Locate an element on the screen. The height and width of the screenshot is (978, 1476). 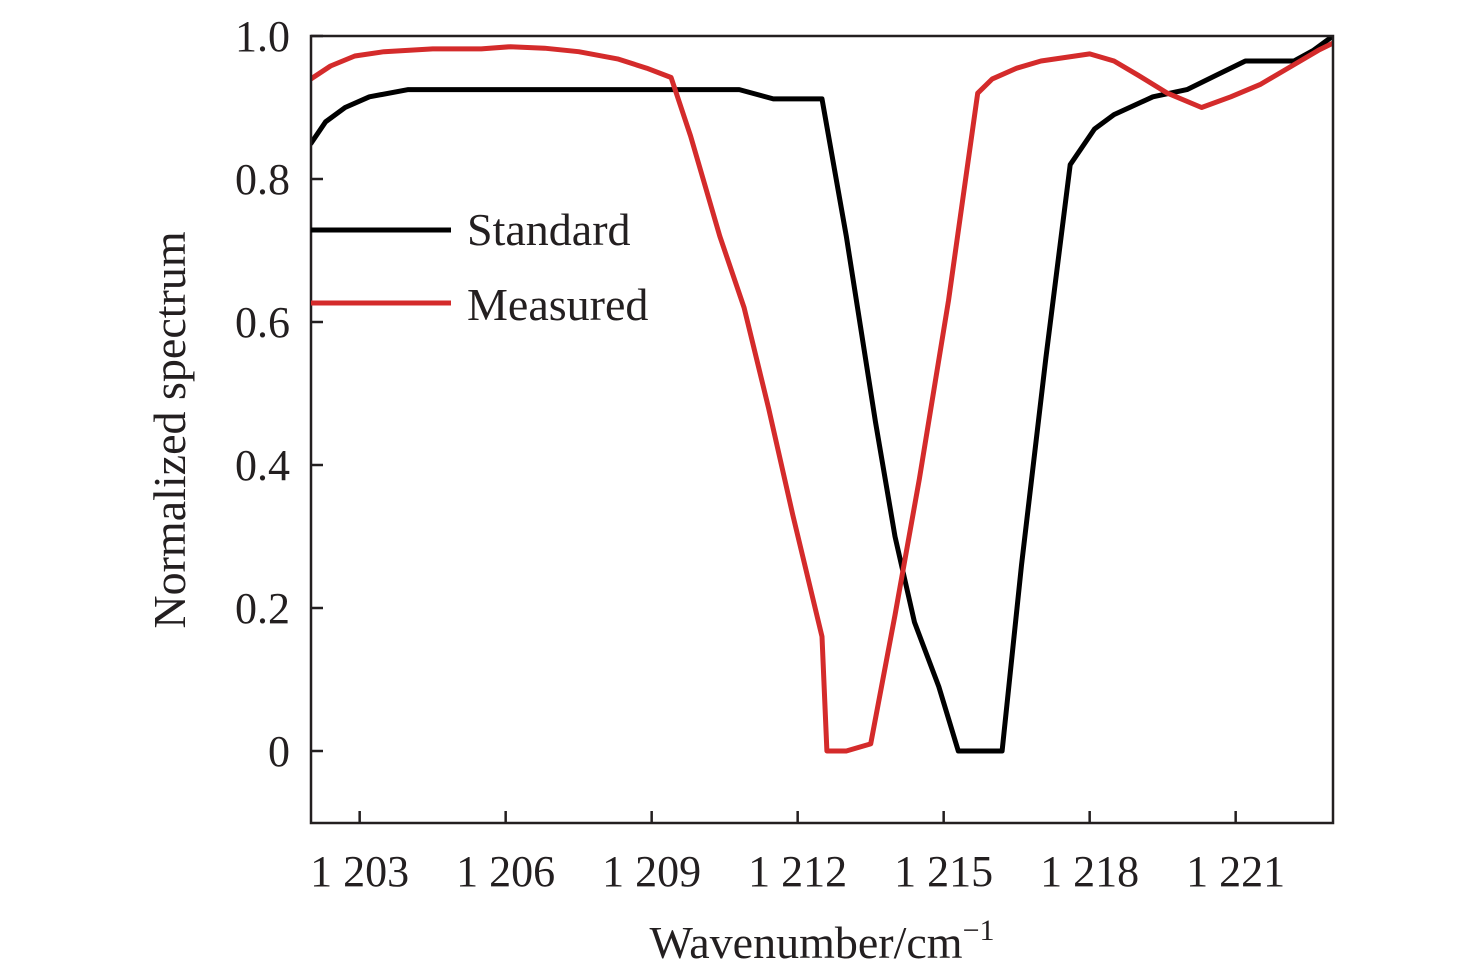
x-tick-label: 1 209 is located at coordinates (651, 871).